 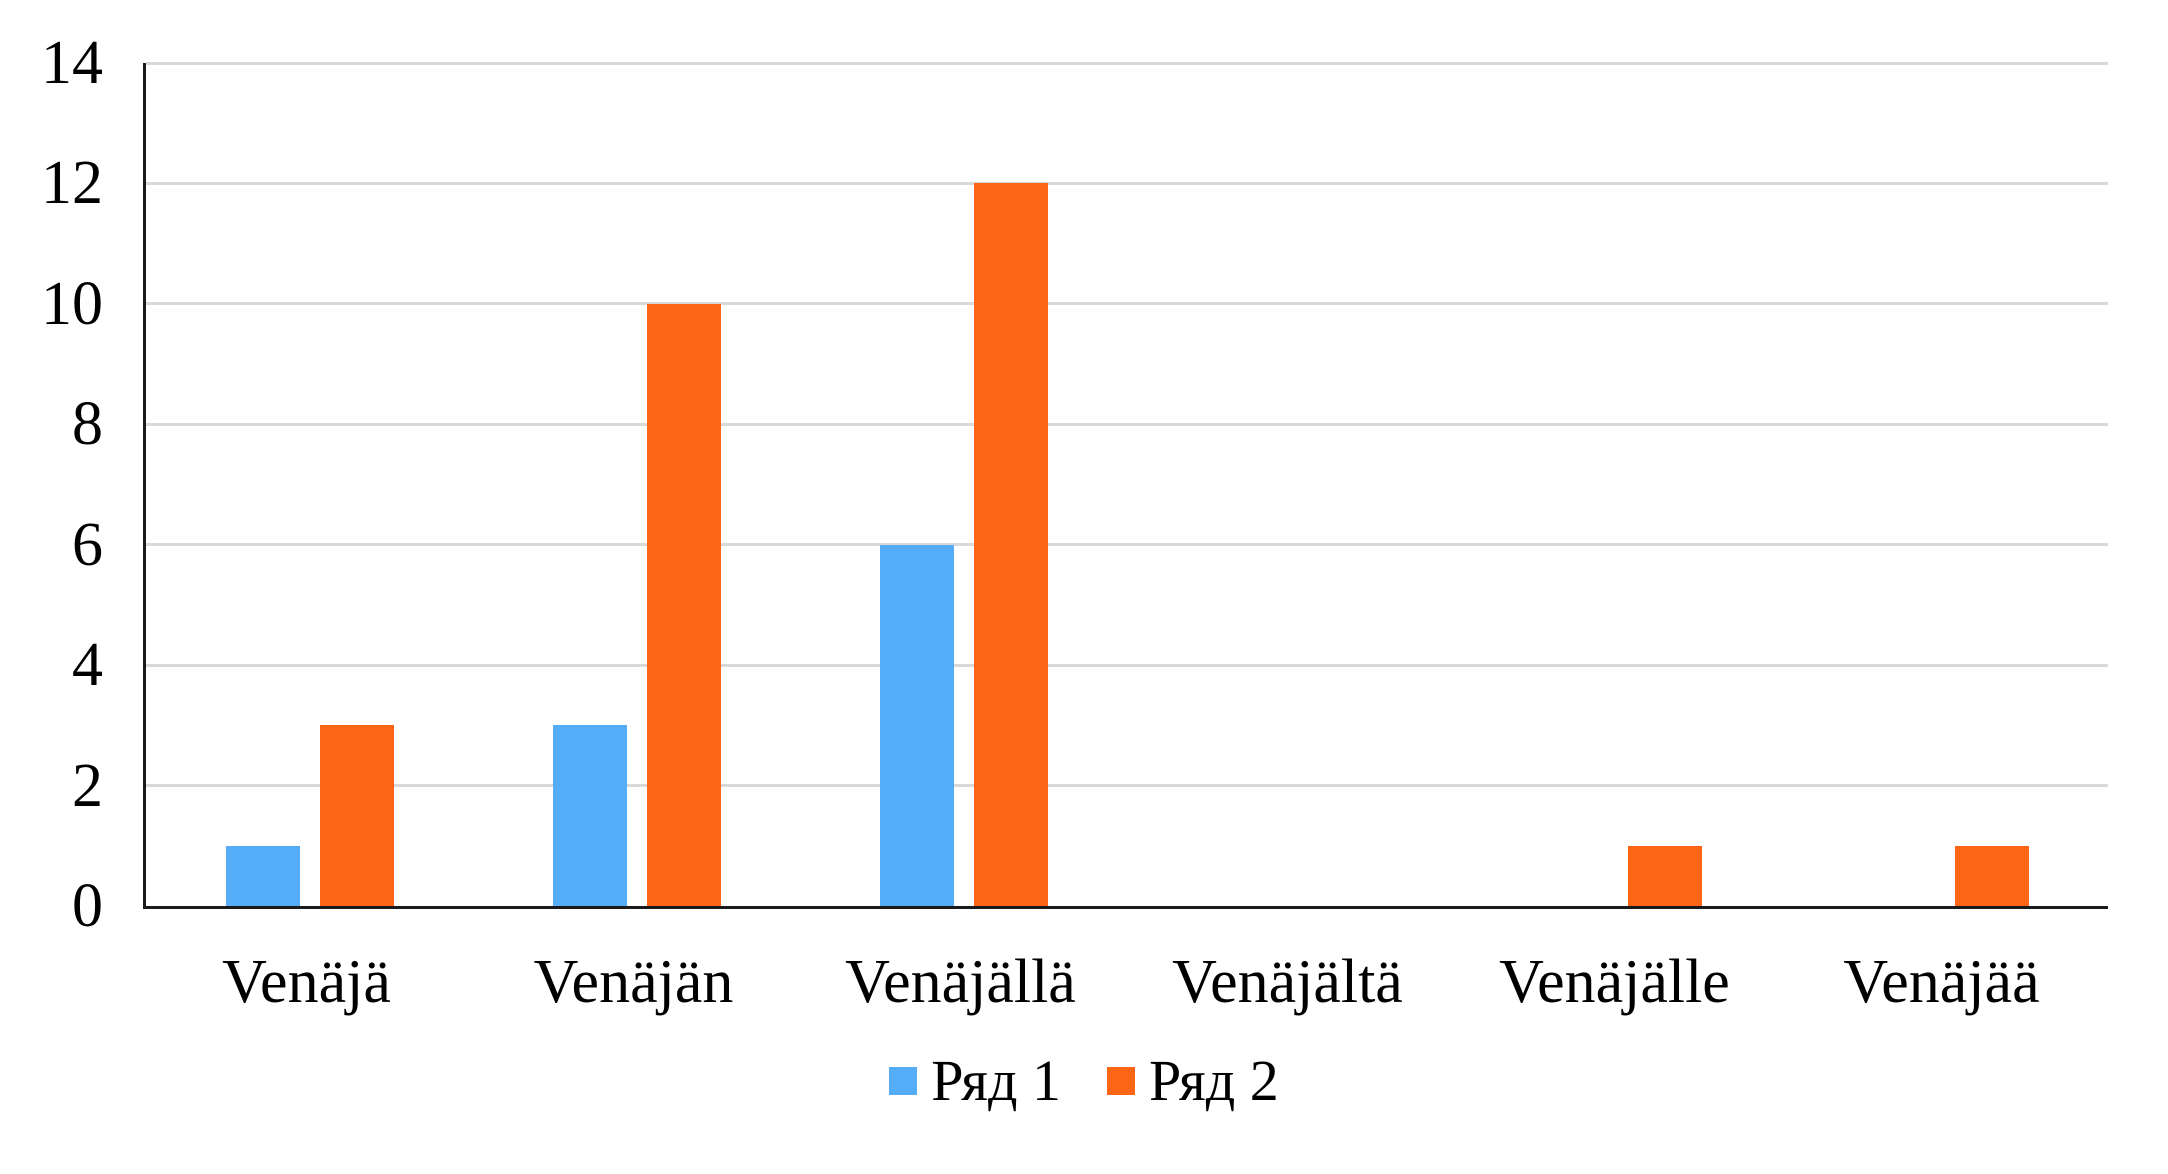 What do you see at coordinates (72, 303) in the screenshot?
I see `y-tick-label: 10` at bounding box center [72, 303].